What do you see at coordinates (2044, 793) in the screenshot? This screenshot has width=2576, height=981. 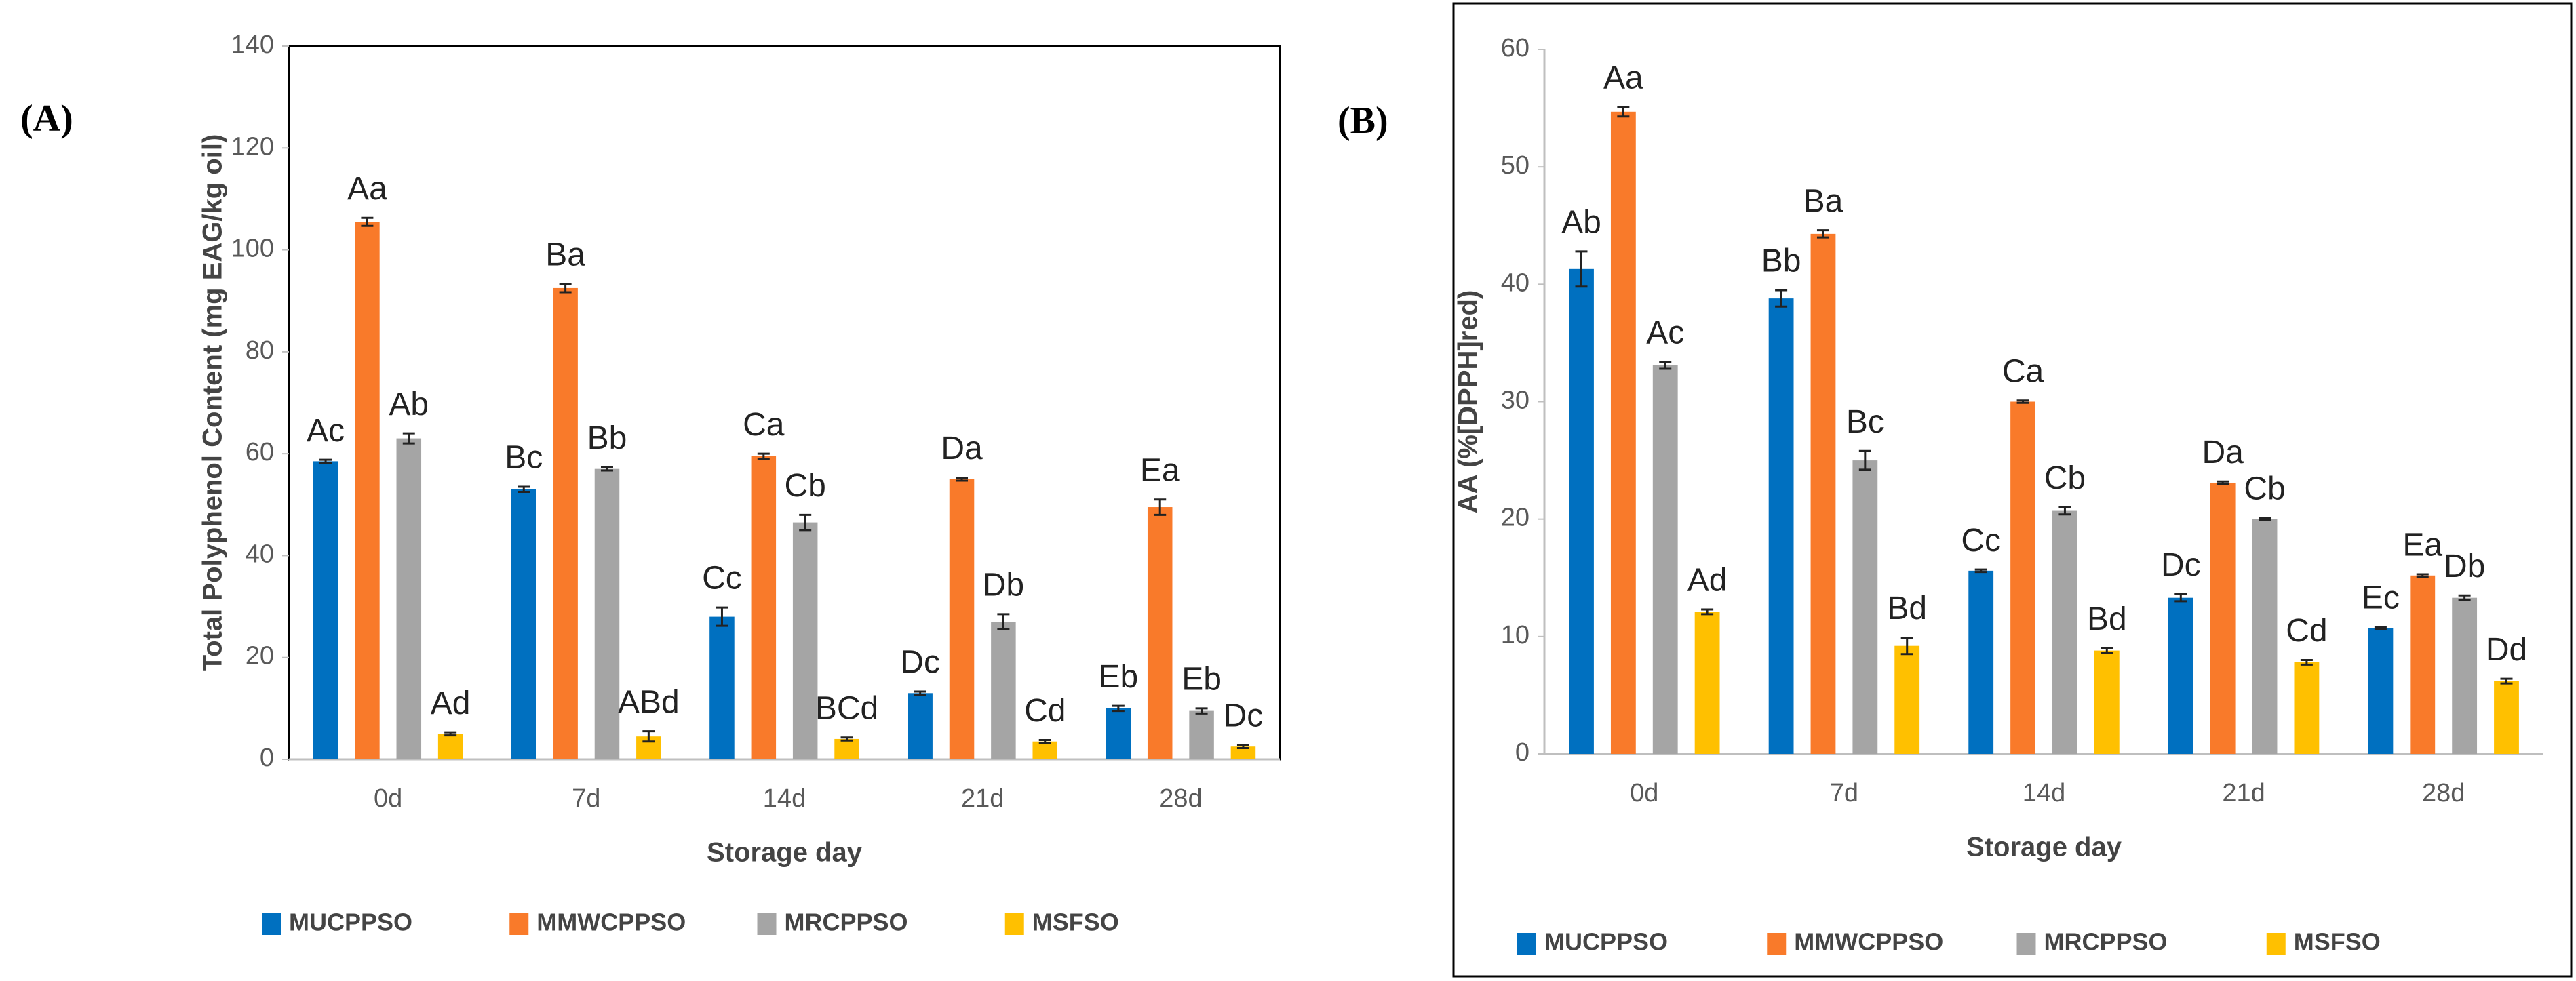 I see `x-tick-label: 14d` at bounding box center [2044, 793].